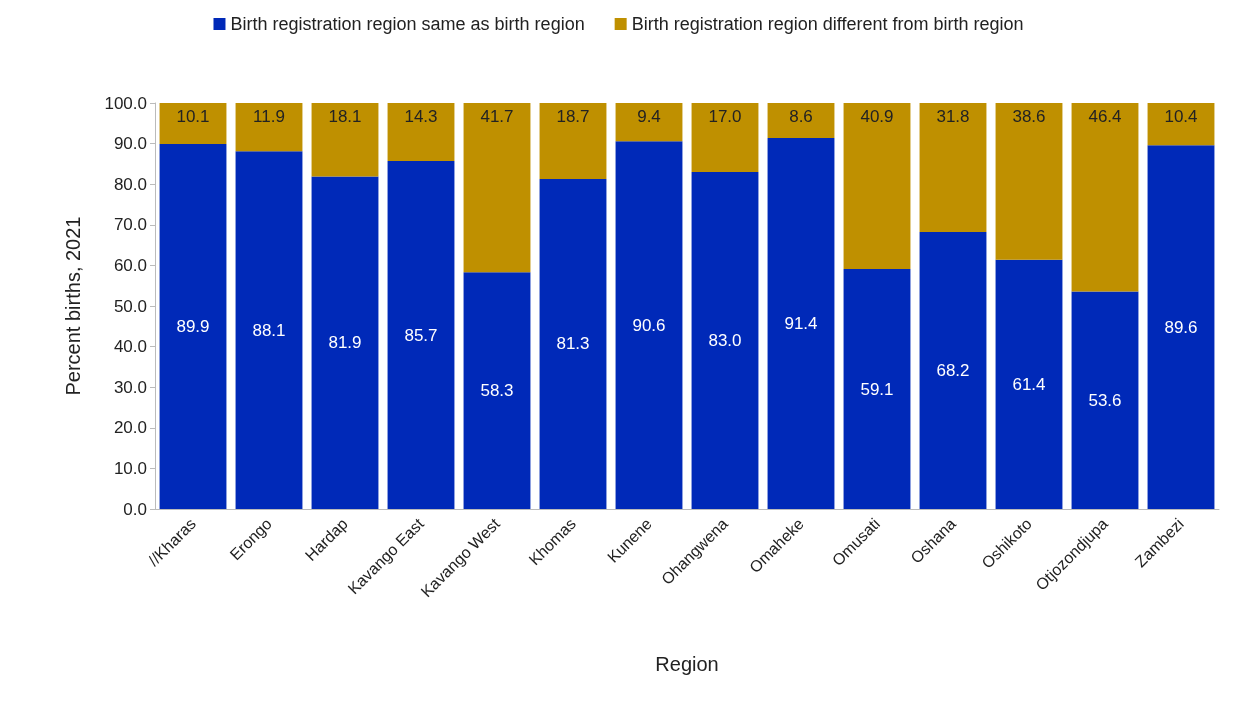  What do you see at coordinates (125, 103) in the screenshot?
I see `y-tick-label: 100.0` at bounding box center [125, 103].